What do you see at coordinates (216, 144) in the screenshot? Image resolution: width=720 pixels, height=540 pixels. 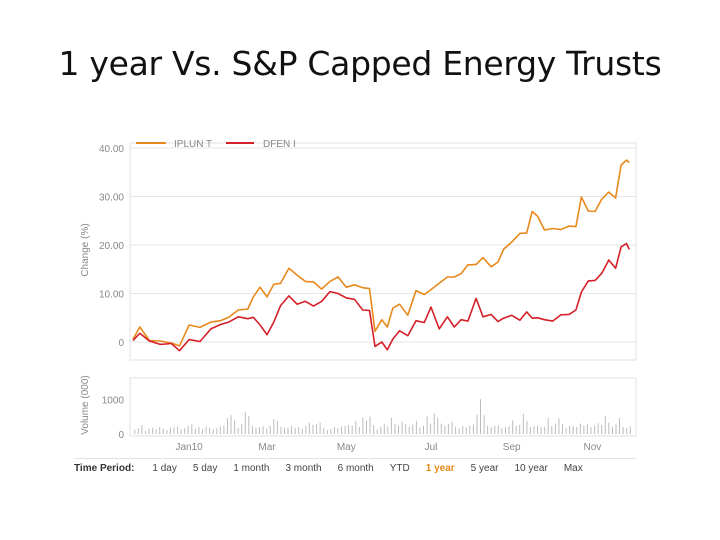 I see `legend: IPLUN T DFEN I` at bounding box center [216, 144].